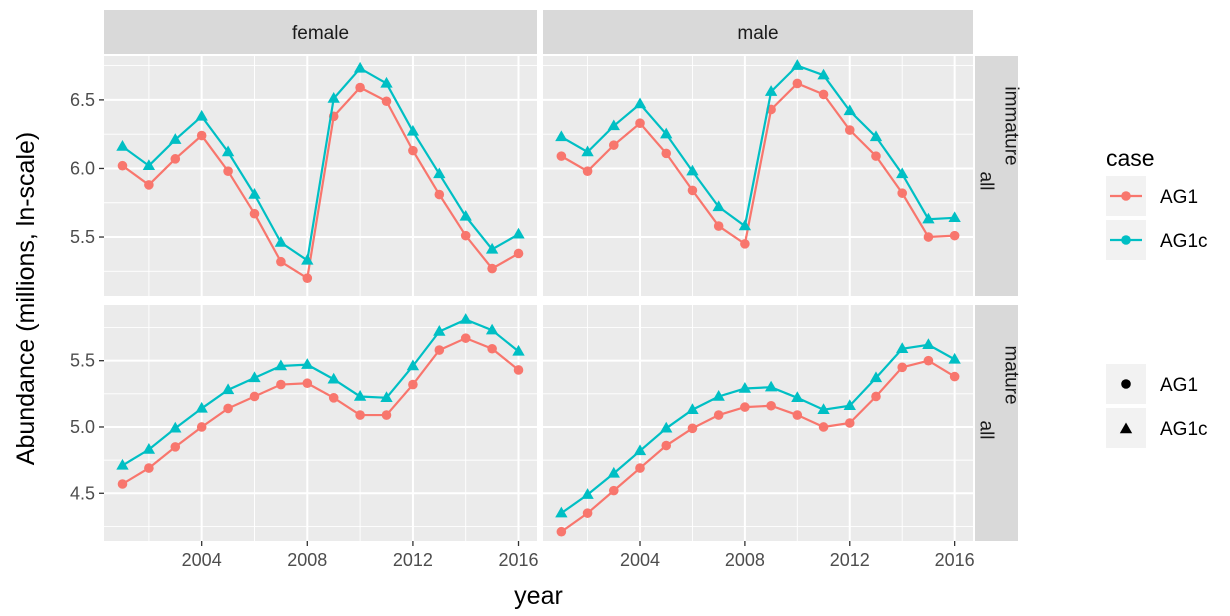  I want to click on point-AG1c-2008, so click(745, 387).